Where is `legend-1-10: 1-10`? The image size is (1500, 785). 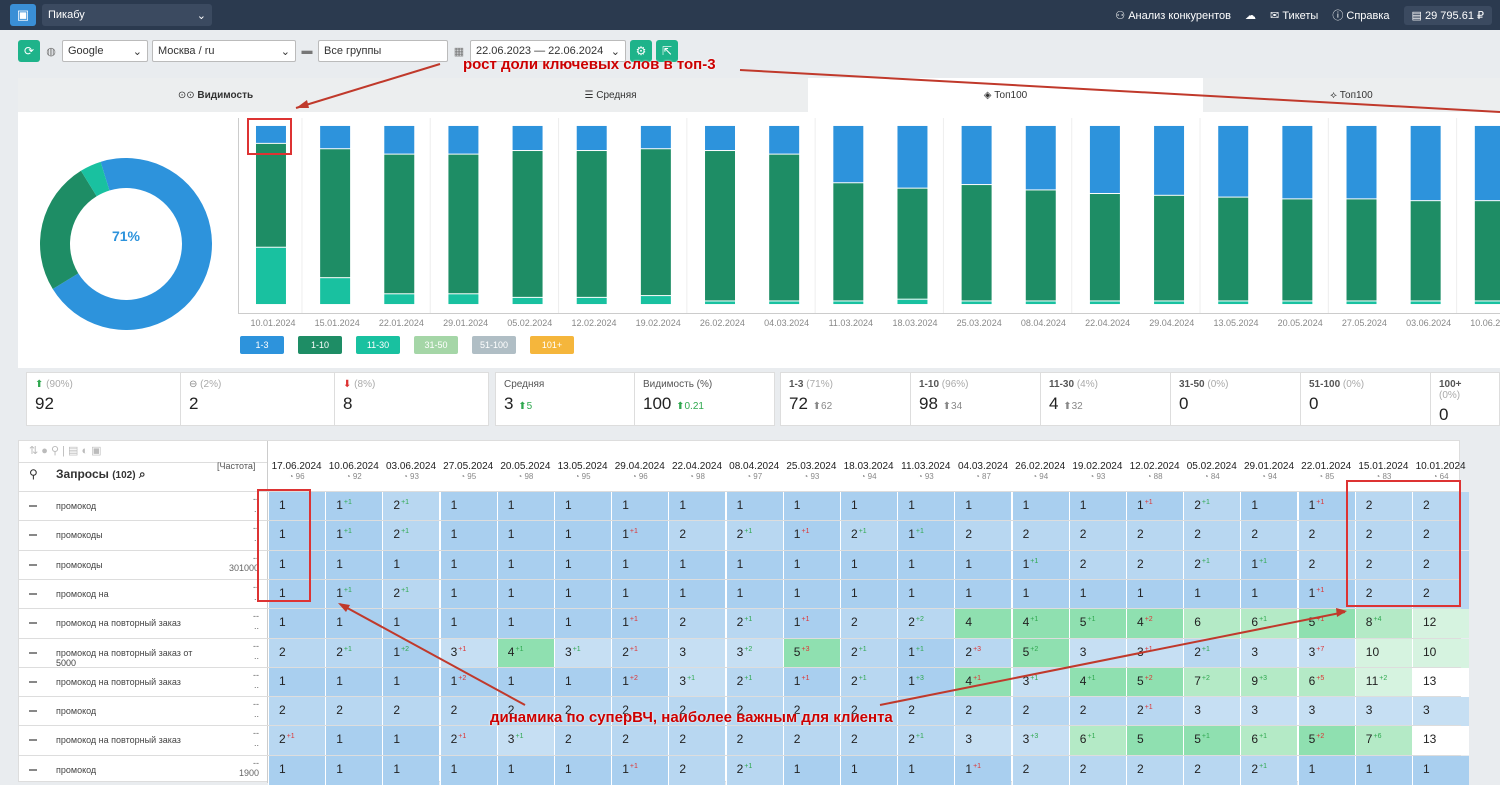
legend-1-10: 1-10 is located at coordinates (320, 345).